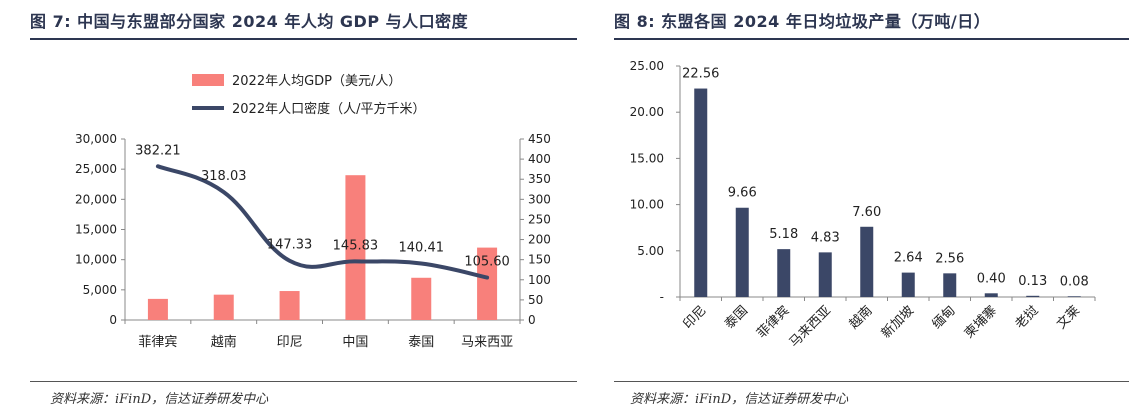 This screenshot has width=1137, height=412. What do you see at coordinates (991, 278) in the screenshot?
I see `waste-data-label: 0.40` at bounding box center [991, 278].